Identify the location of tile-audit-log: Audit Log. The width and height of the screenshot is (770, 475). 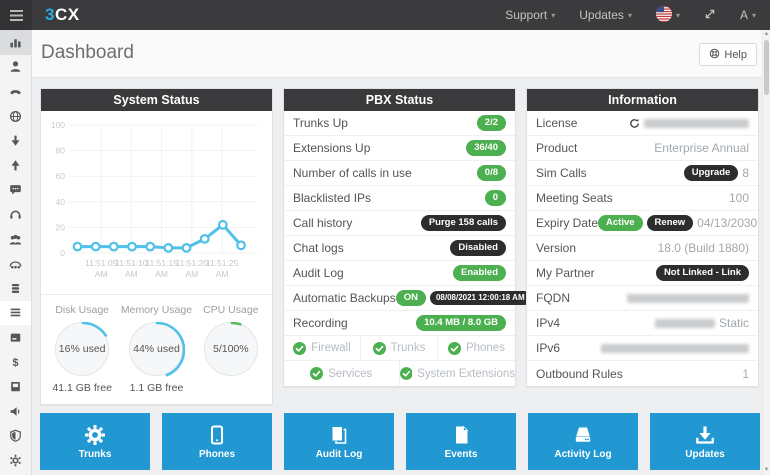
(339, 441).